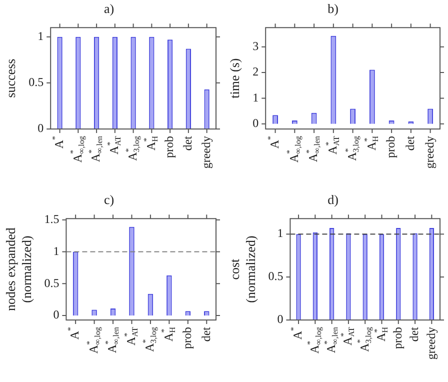  I want to click on y-axis-title: time (s), so click(234, 78).